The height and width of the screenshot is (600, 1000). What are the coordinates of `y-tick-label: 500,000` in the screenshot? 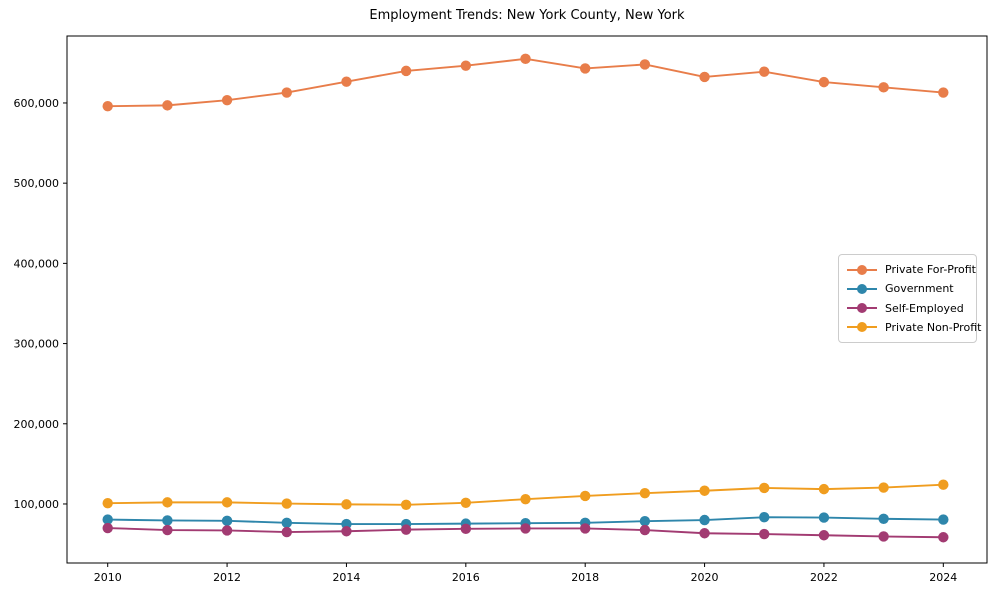 It's located at (37, 183).